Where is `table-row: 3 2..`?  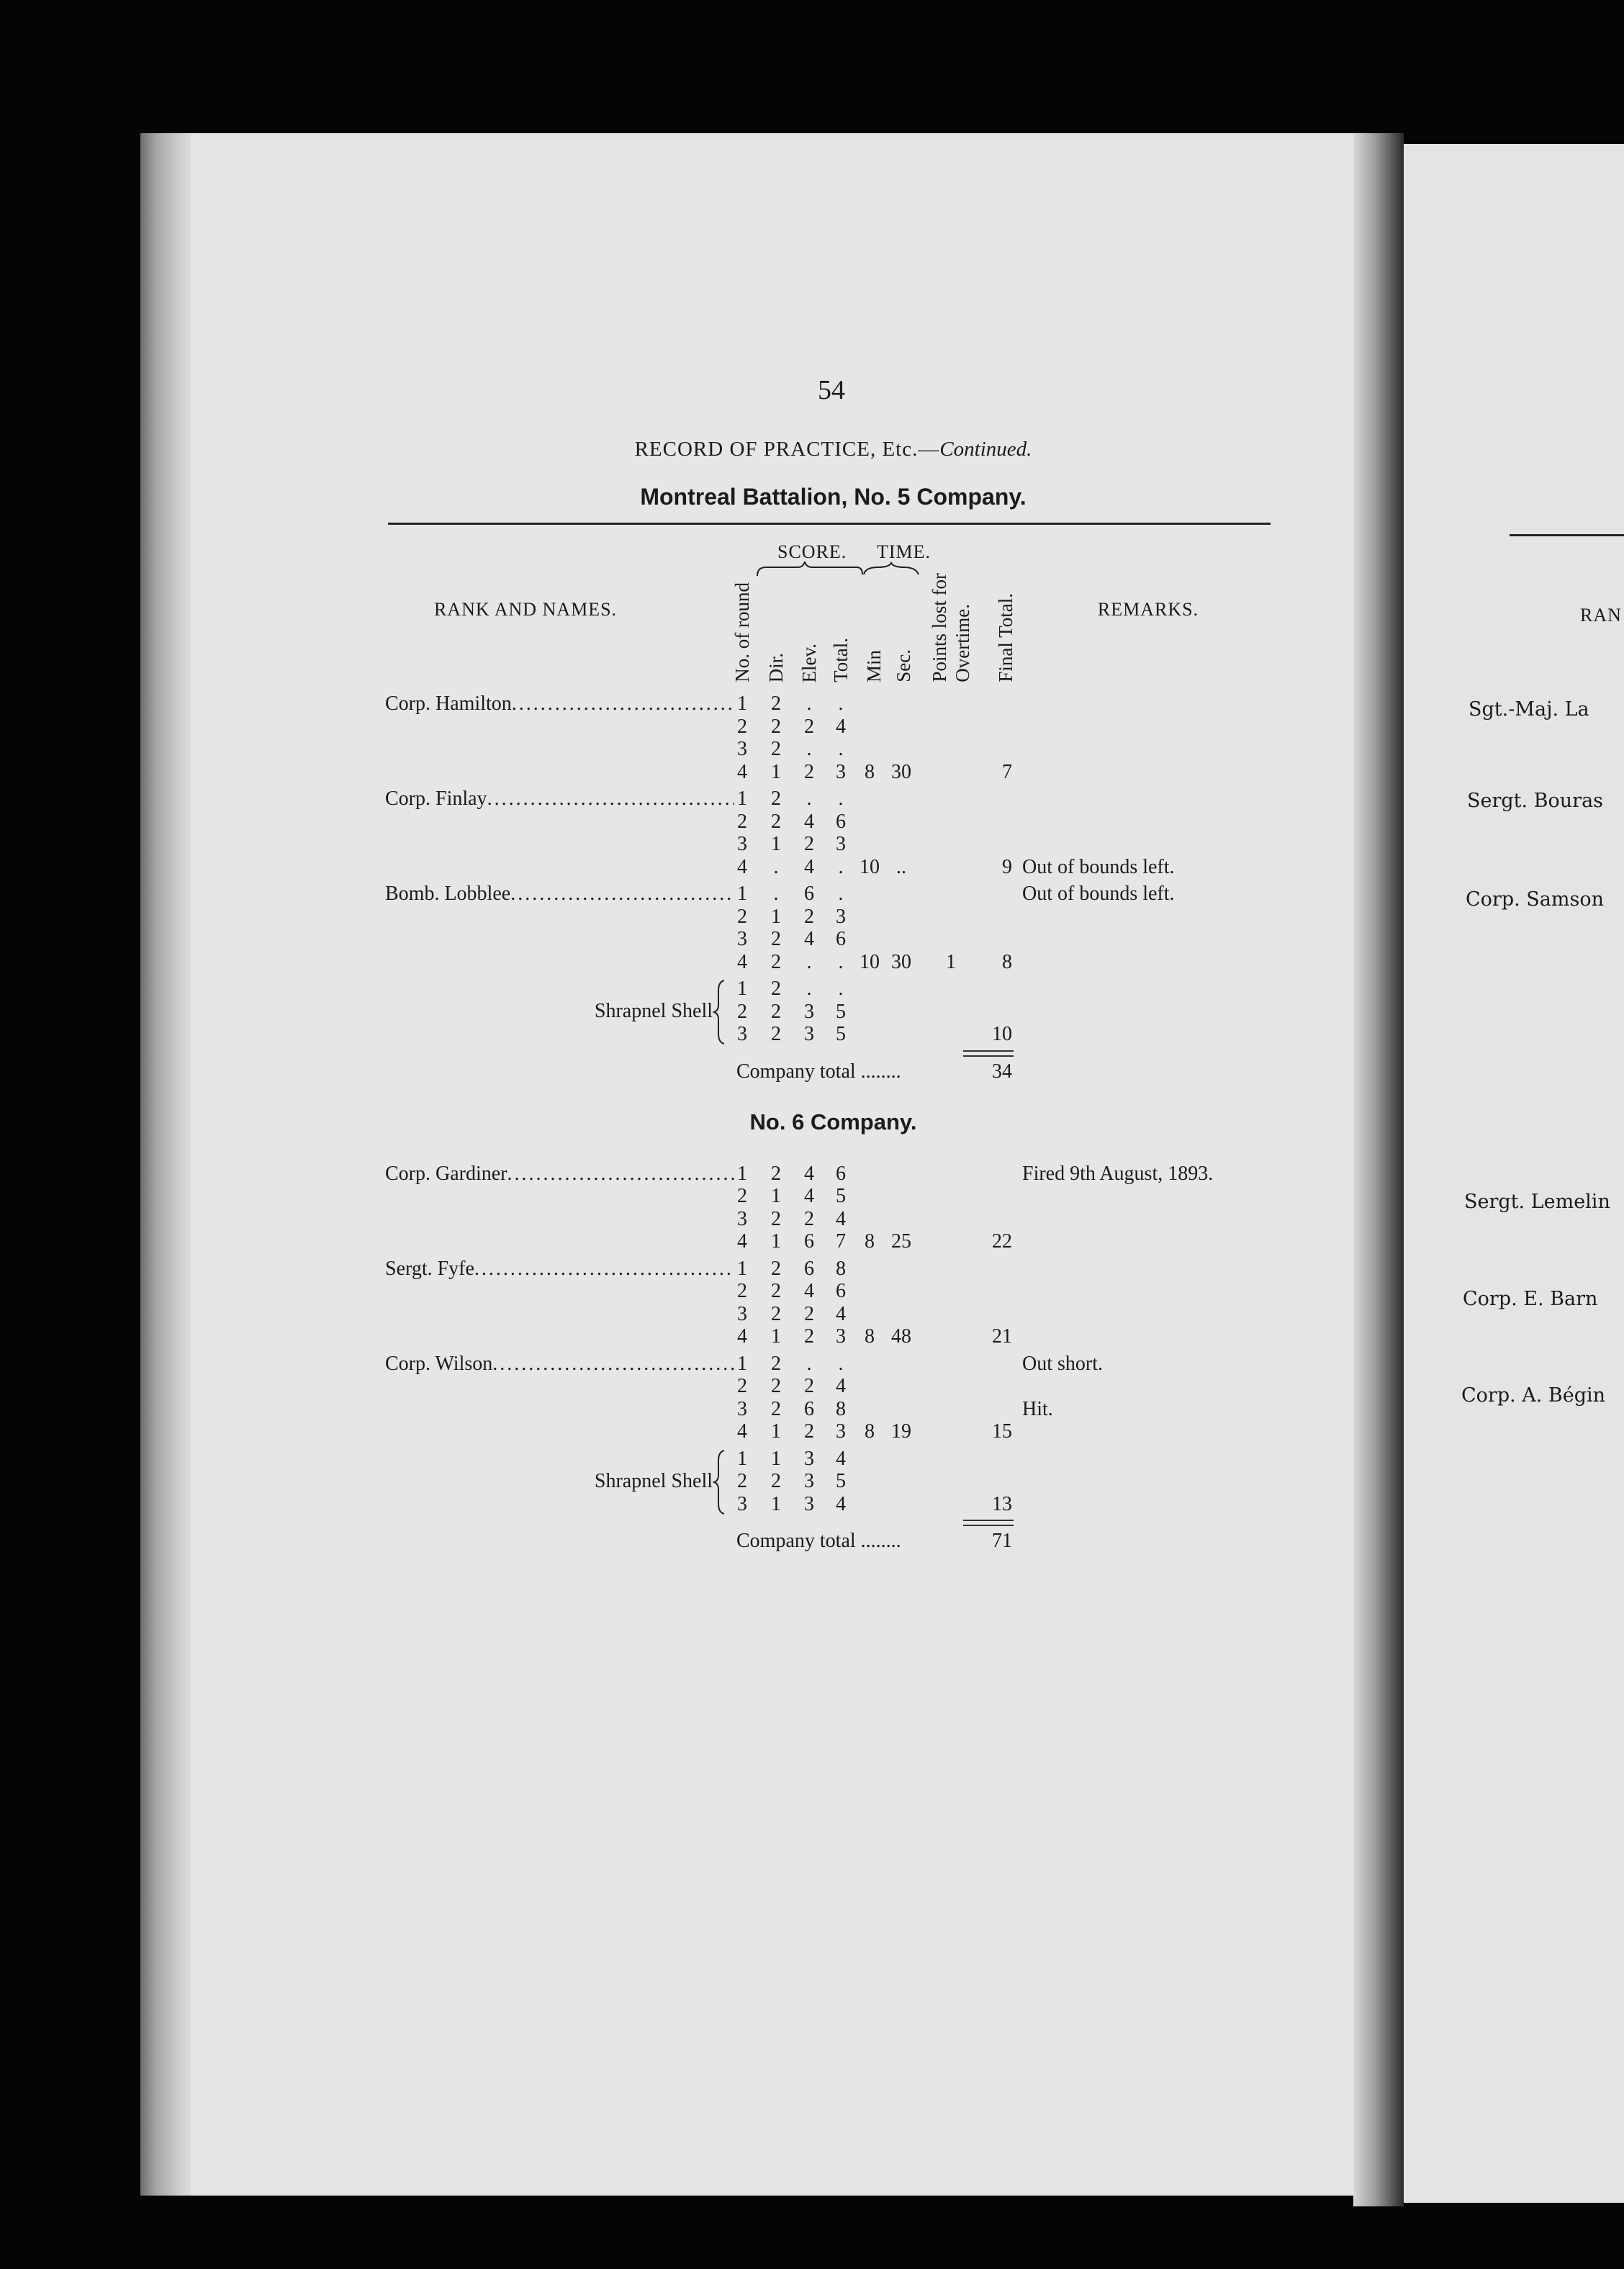 table-row: 3 2.. is located at coordinates (689, 749).